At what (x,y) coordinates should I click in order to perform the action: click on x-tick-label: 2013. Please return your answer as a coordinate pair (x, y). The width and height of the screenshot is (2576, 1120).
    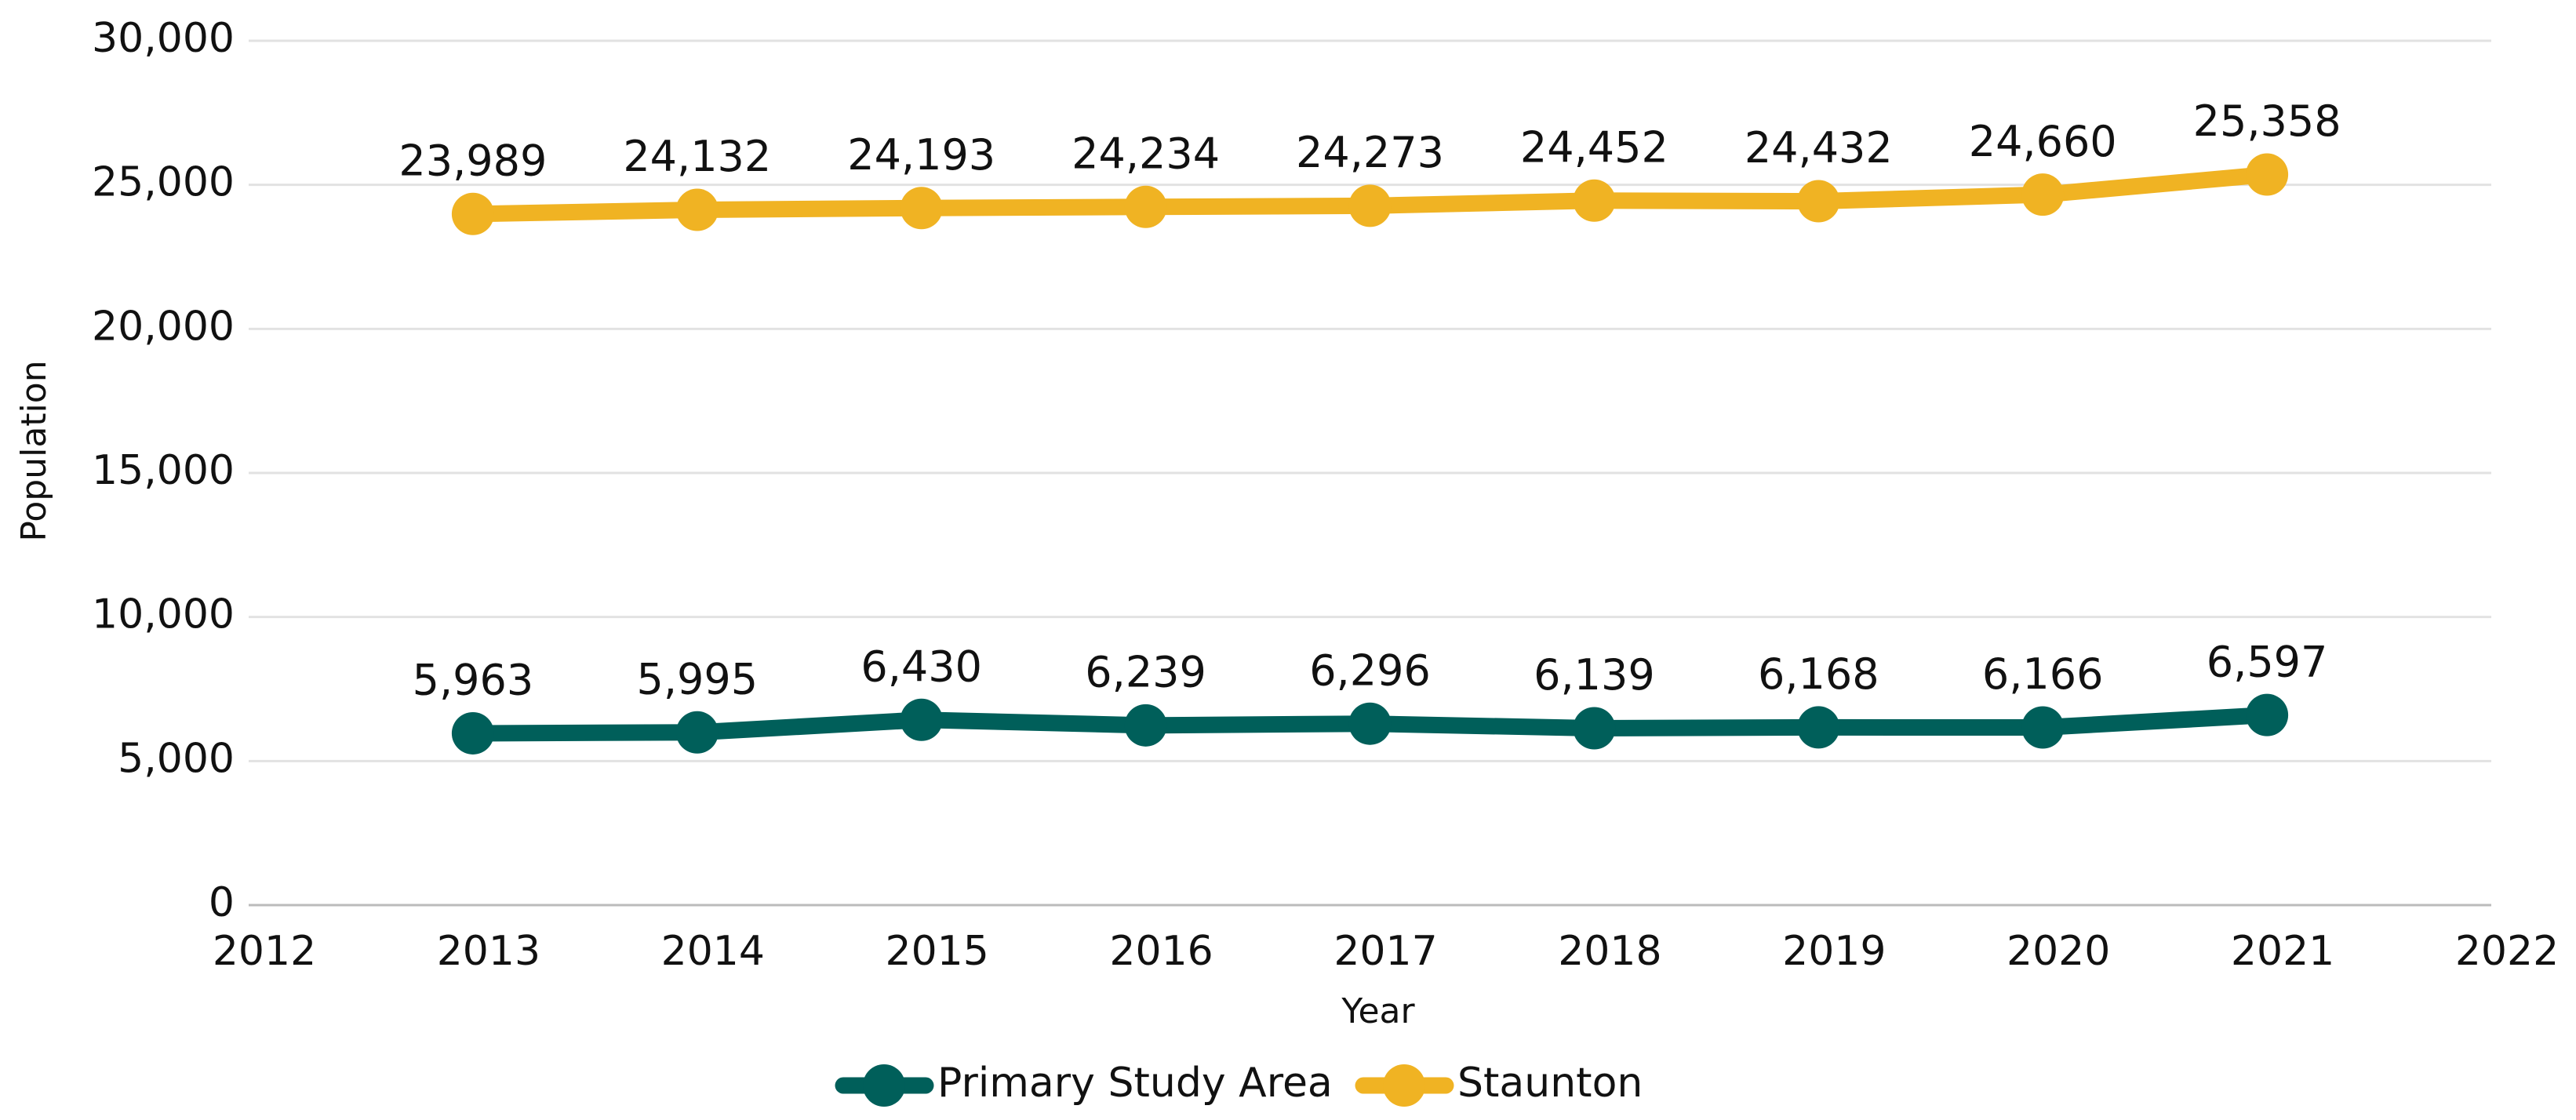
    Looking at the image, I should click on (488, 951).